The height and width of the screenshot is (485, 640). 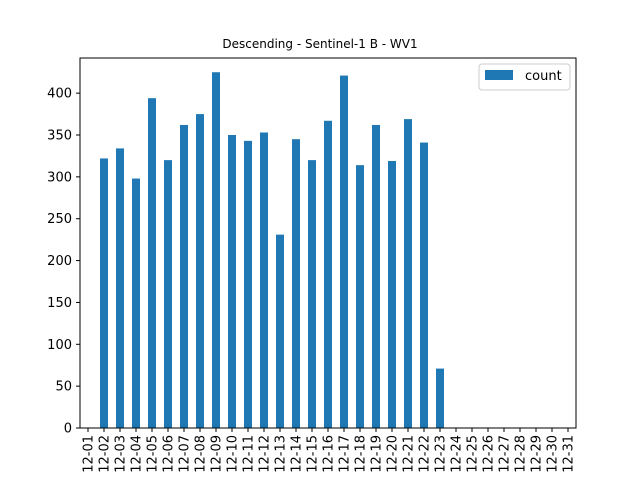 What do you see at coordinates (201, 454) in the screenshot?
I see `x-tick-label: 12-08` at bounding box center [201, 454].